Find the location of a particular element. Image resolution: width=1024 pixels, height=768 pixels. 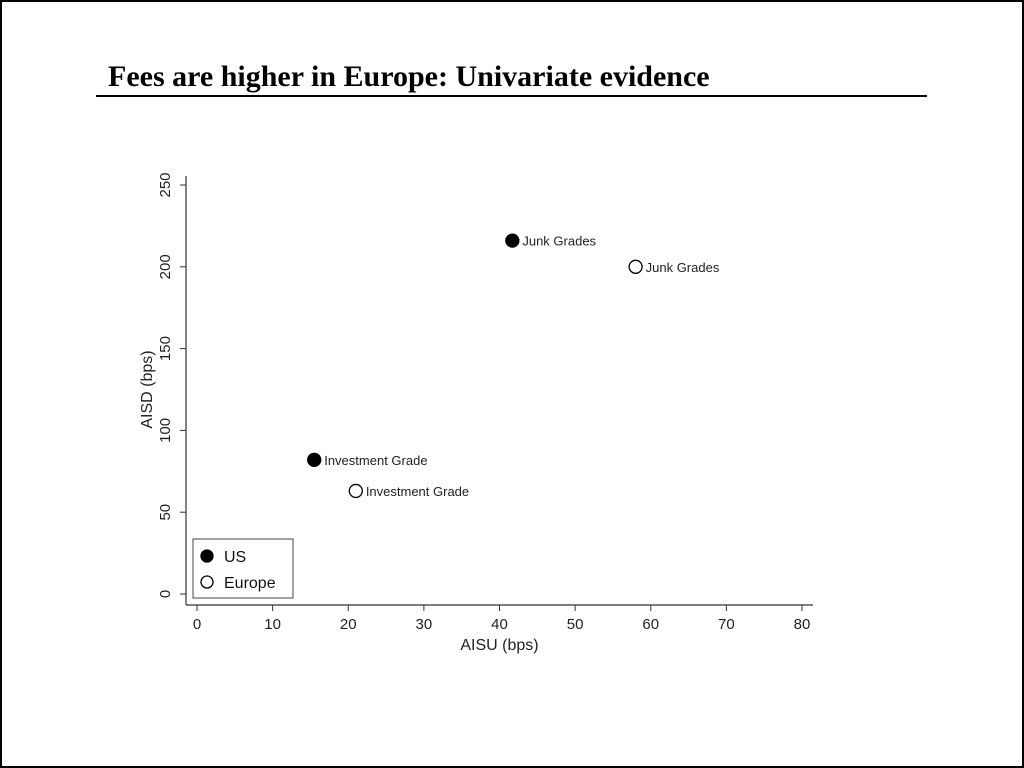

title-underline is located at coordinates (511, 96).